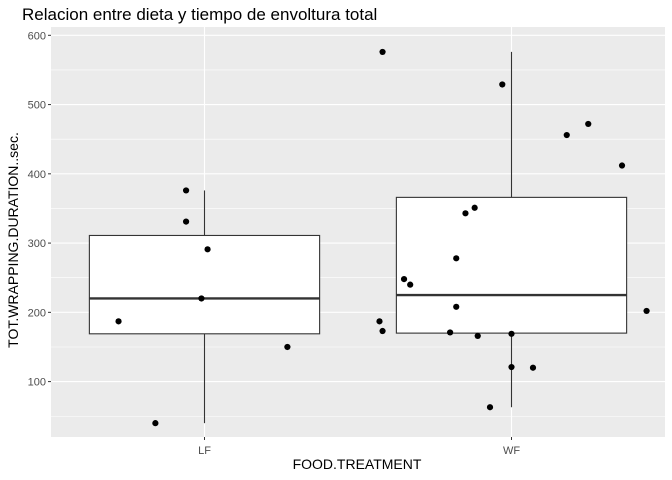 This screenshot has width=672, height=480. Describe the element at coordinates (37, 36) in the screenshot. I see `y-tick-label: 600` at that location.